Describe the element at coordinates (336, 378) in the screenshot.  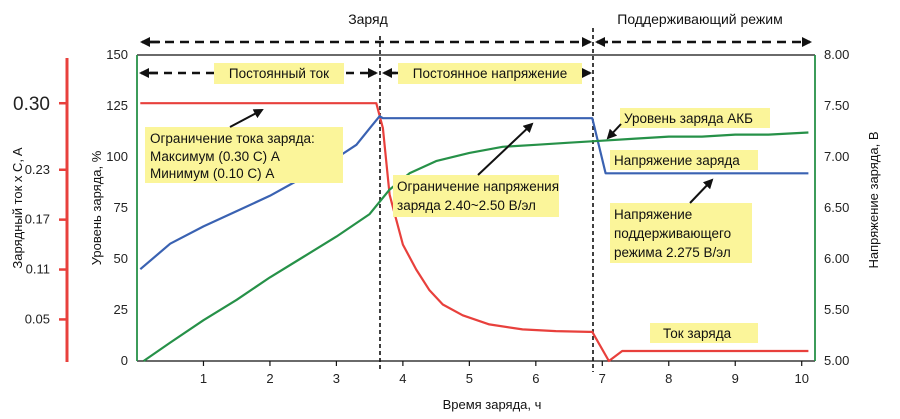
I see `x-tick-label: 3` at that location.